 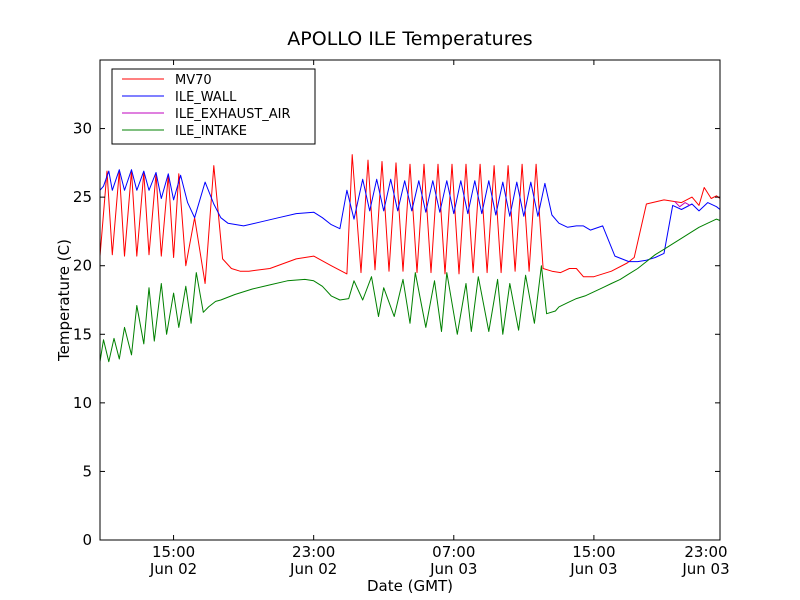 What do you see at coordinates (193, 80) in the screenshot?
I see `legend-label: MV70` at bounding box center [193, 80].